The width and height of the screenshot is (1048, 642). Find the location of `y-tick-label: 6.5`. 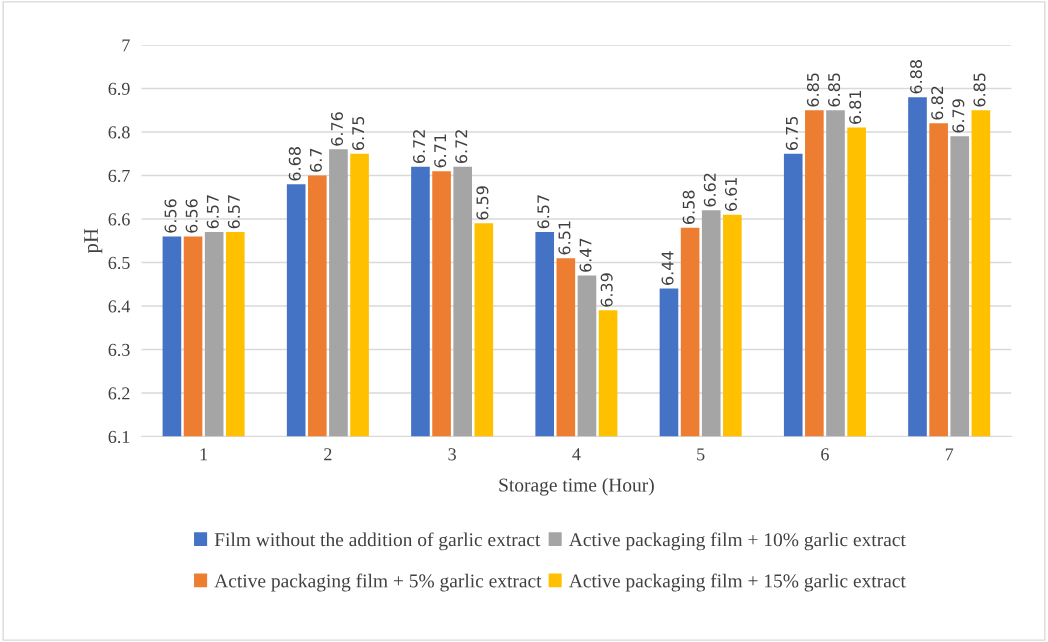

y-tick-label: 6.5 is located at coordinates (119, 263).